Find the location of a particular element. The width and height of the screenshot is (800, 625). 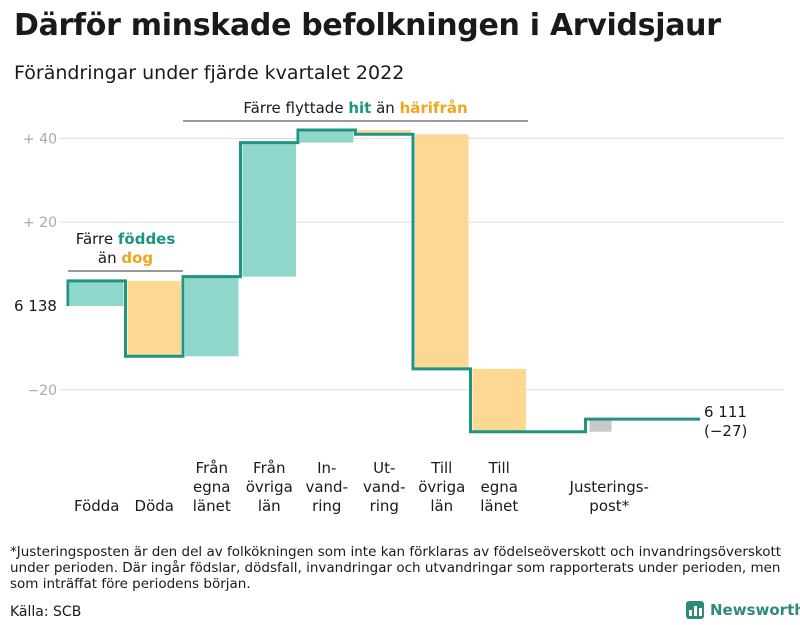

category-label-7-2: länet is located at coordinates (499, 506).